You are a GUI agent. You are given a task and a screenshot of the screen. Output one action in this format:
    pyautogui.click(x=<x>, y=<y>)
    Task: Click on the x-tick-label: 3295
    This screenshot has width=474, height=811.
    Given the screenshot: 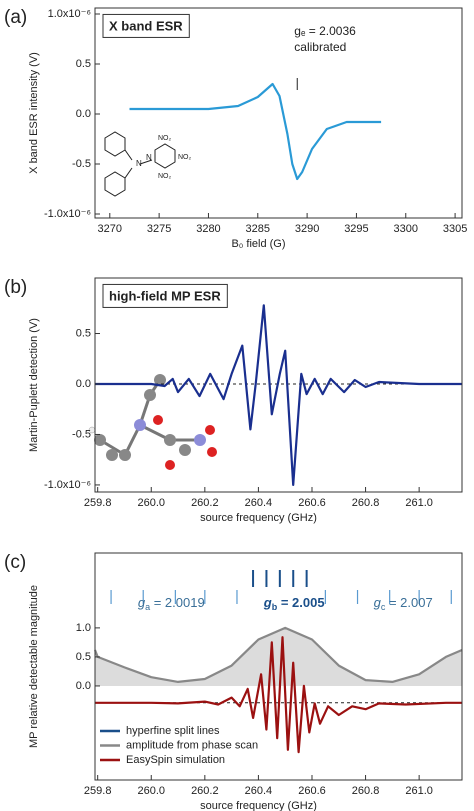 What is the action you would take?
    pyautogui.click(x=356, y=229)
    